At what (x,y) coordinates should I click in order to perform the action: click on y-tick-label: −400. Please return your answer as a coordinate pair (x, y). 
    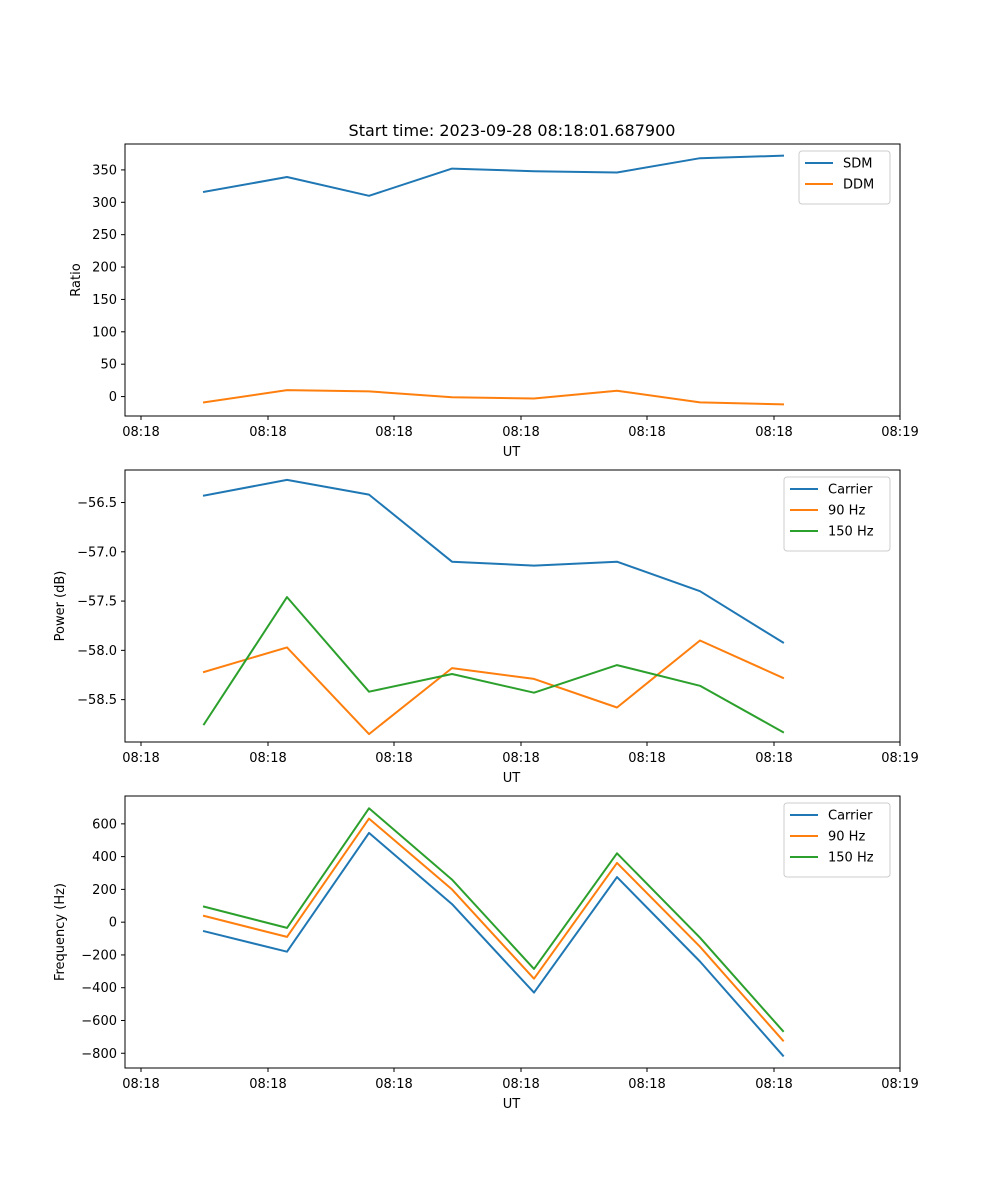
    Looking at the image, I should click on (99, 988).